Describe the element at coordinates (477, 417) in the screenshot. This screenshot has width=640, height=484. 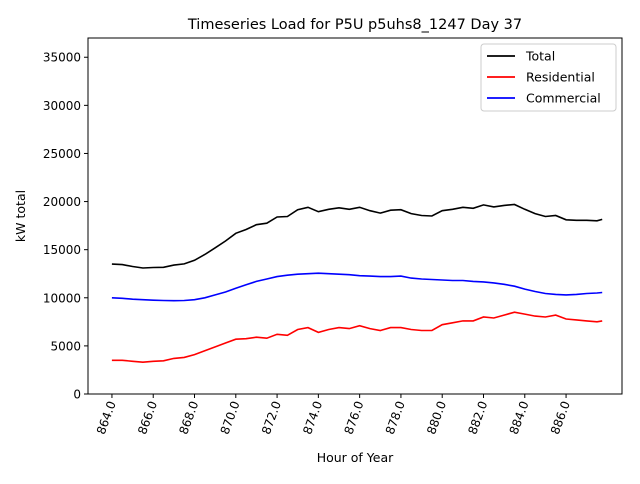
I see `x-tick-label: 882.0` at that location.